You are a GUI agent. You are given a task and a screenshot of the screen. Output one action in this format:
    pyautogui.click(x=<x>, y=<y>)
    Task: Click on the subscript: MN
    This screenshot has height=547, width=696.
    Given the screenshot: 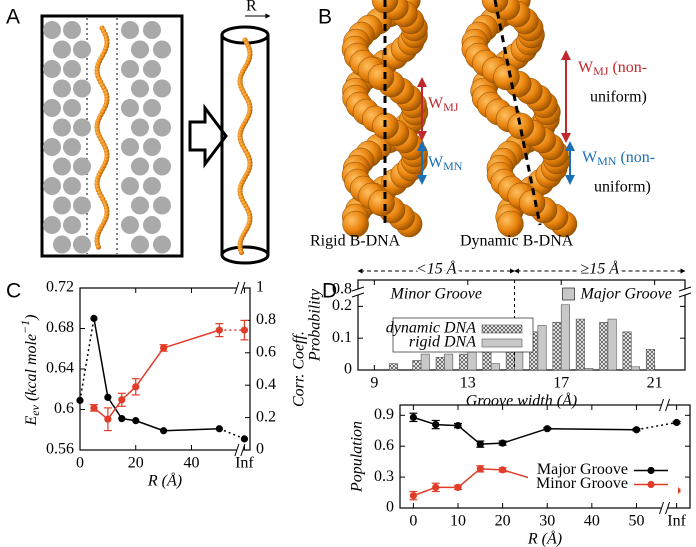 What is the action you would take?
    pyautogui.click(x=607, y=161)
    